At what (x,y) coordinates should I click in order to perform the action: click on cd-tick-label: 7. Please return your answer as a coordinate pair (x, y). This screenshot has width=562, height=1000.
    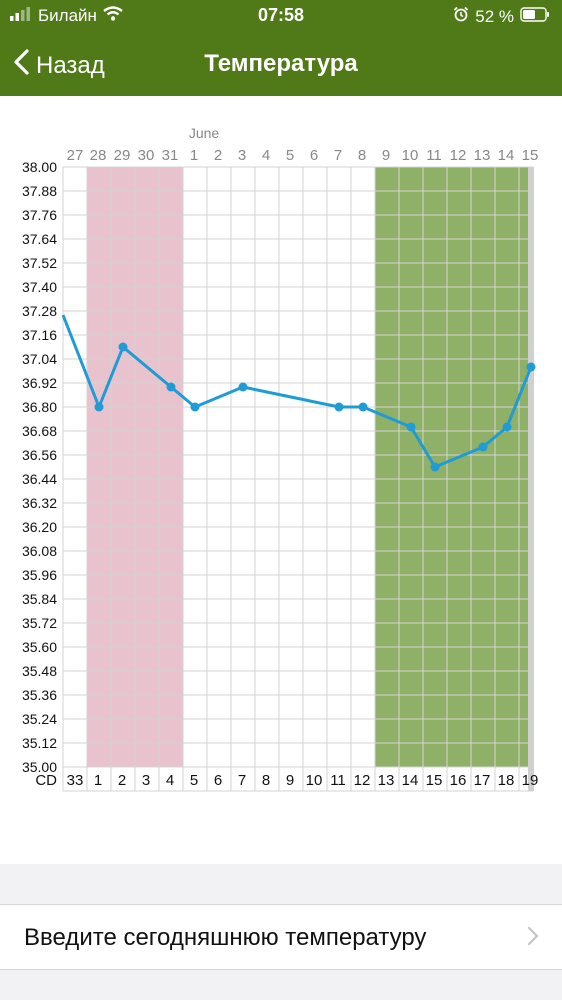
    Looking at the image, I should click on (242, 780).